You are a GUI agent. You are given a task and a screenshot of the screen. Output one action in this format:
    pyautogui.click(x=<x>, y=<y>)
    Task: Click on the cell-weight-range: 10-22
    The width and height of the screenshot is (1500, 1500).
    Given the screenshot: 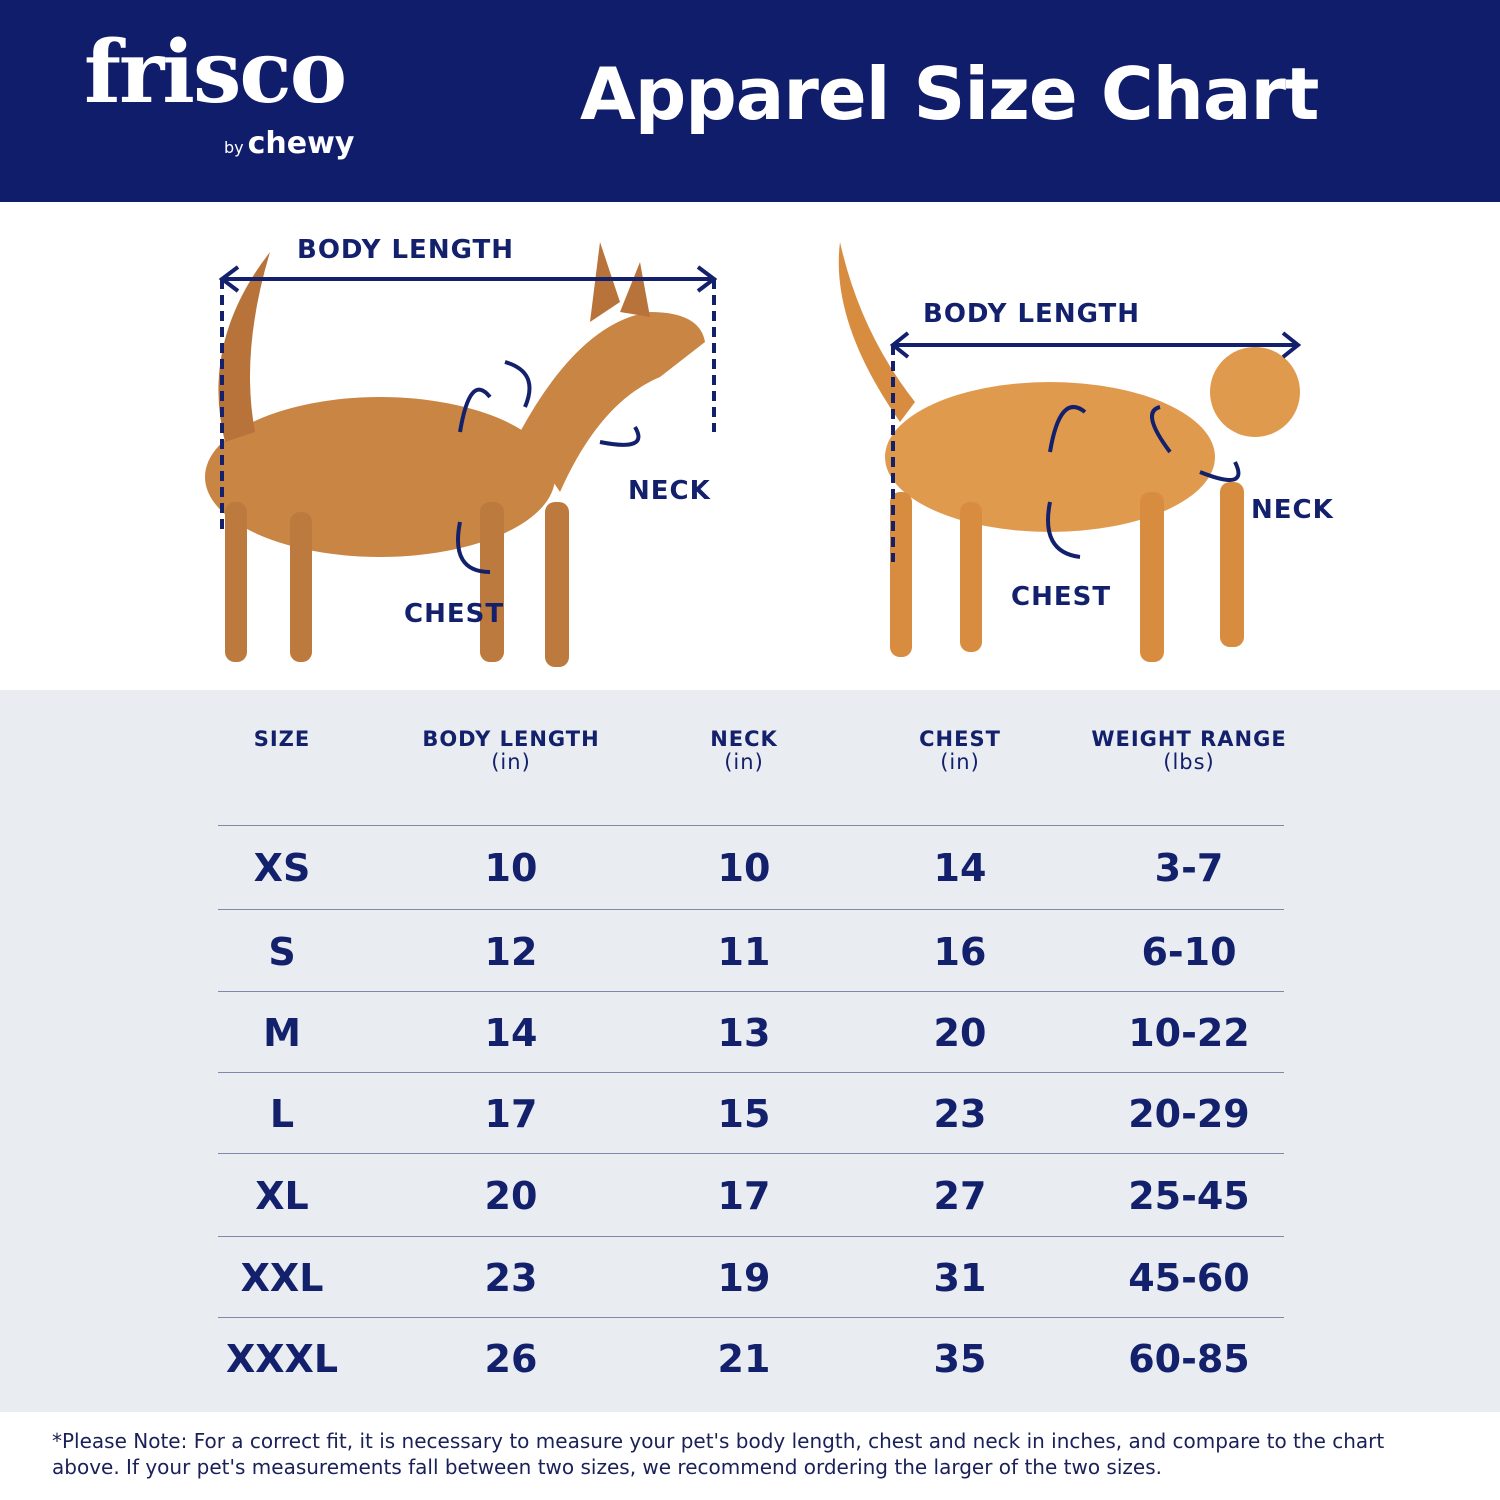 What is the action you would take?
    pyautogui.click(x=1189, y=1033)
    